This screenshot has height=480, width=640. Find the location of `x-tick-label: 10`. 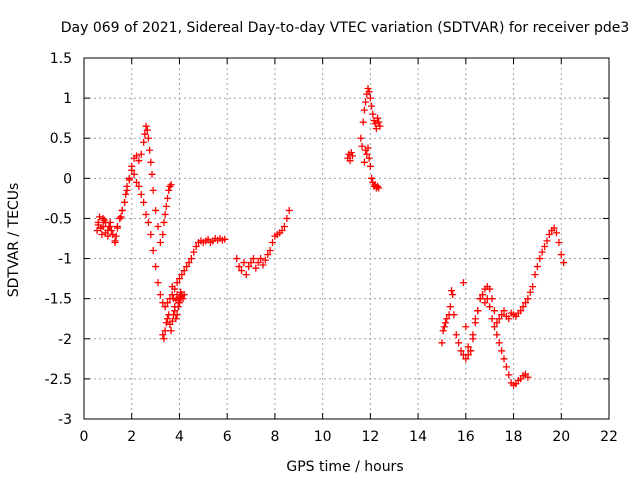

x-tick-label: 10 is located at coordinates (323, 437).